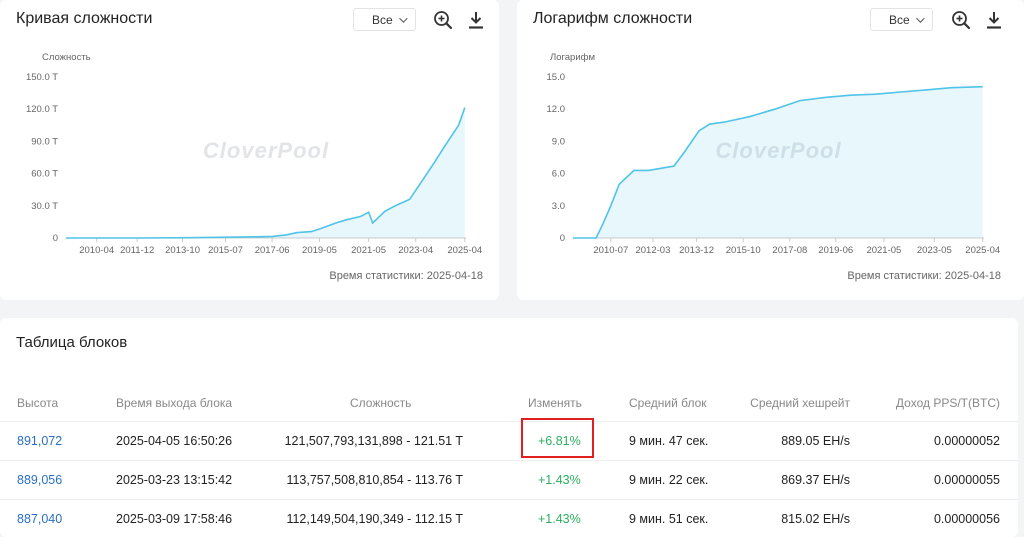  What do you see at coordinates (558, 174) in the screenshot?
I see `y-tick-label: 6.0` at bounding box center [558, 174].